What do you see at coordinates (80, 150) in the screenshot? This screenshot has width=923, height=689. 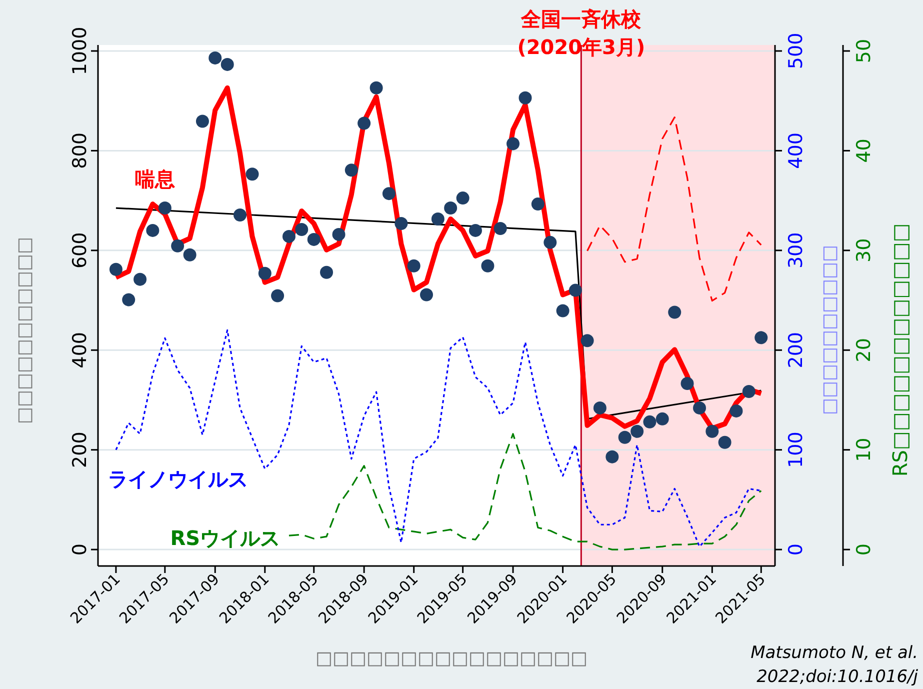 I see `y-tick-label: 800` at bounding box center [80, 150].